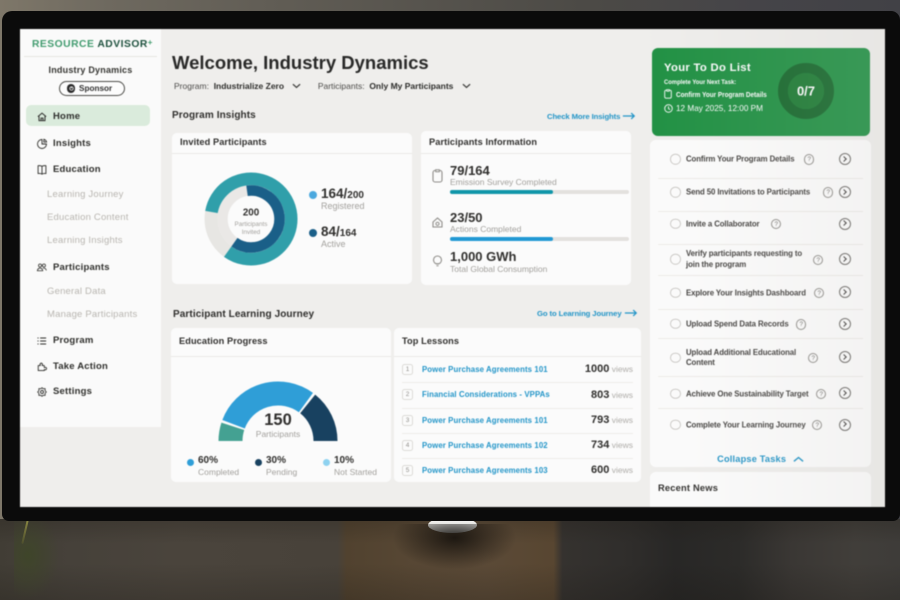 The height and width of the screenshot is (600, 900). What do you see at coordinates (251, 224) in the screenshot?
I see `svg-text: Participants` at bounding box center [251, 224].